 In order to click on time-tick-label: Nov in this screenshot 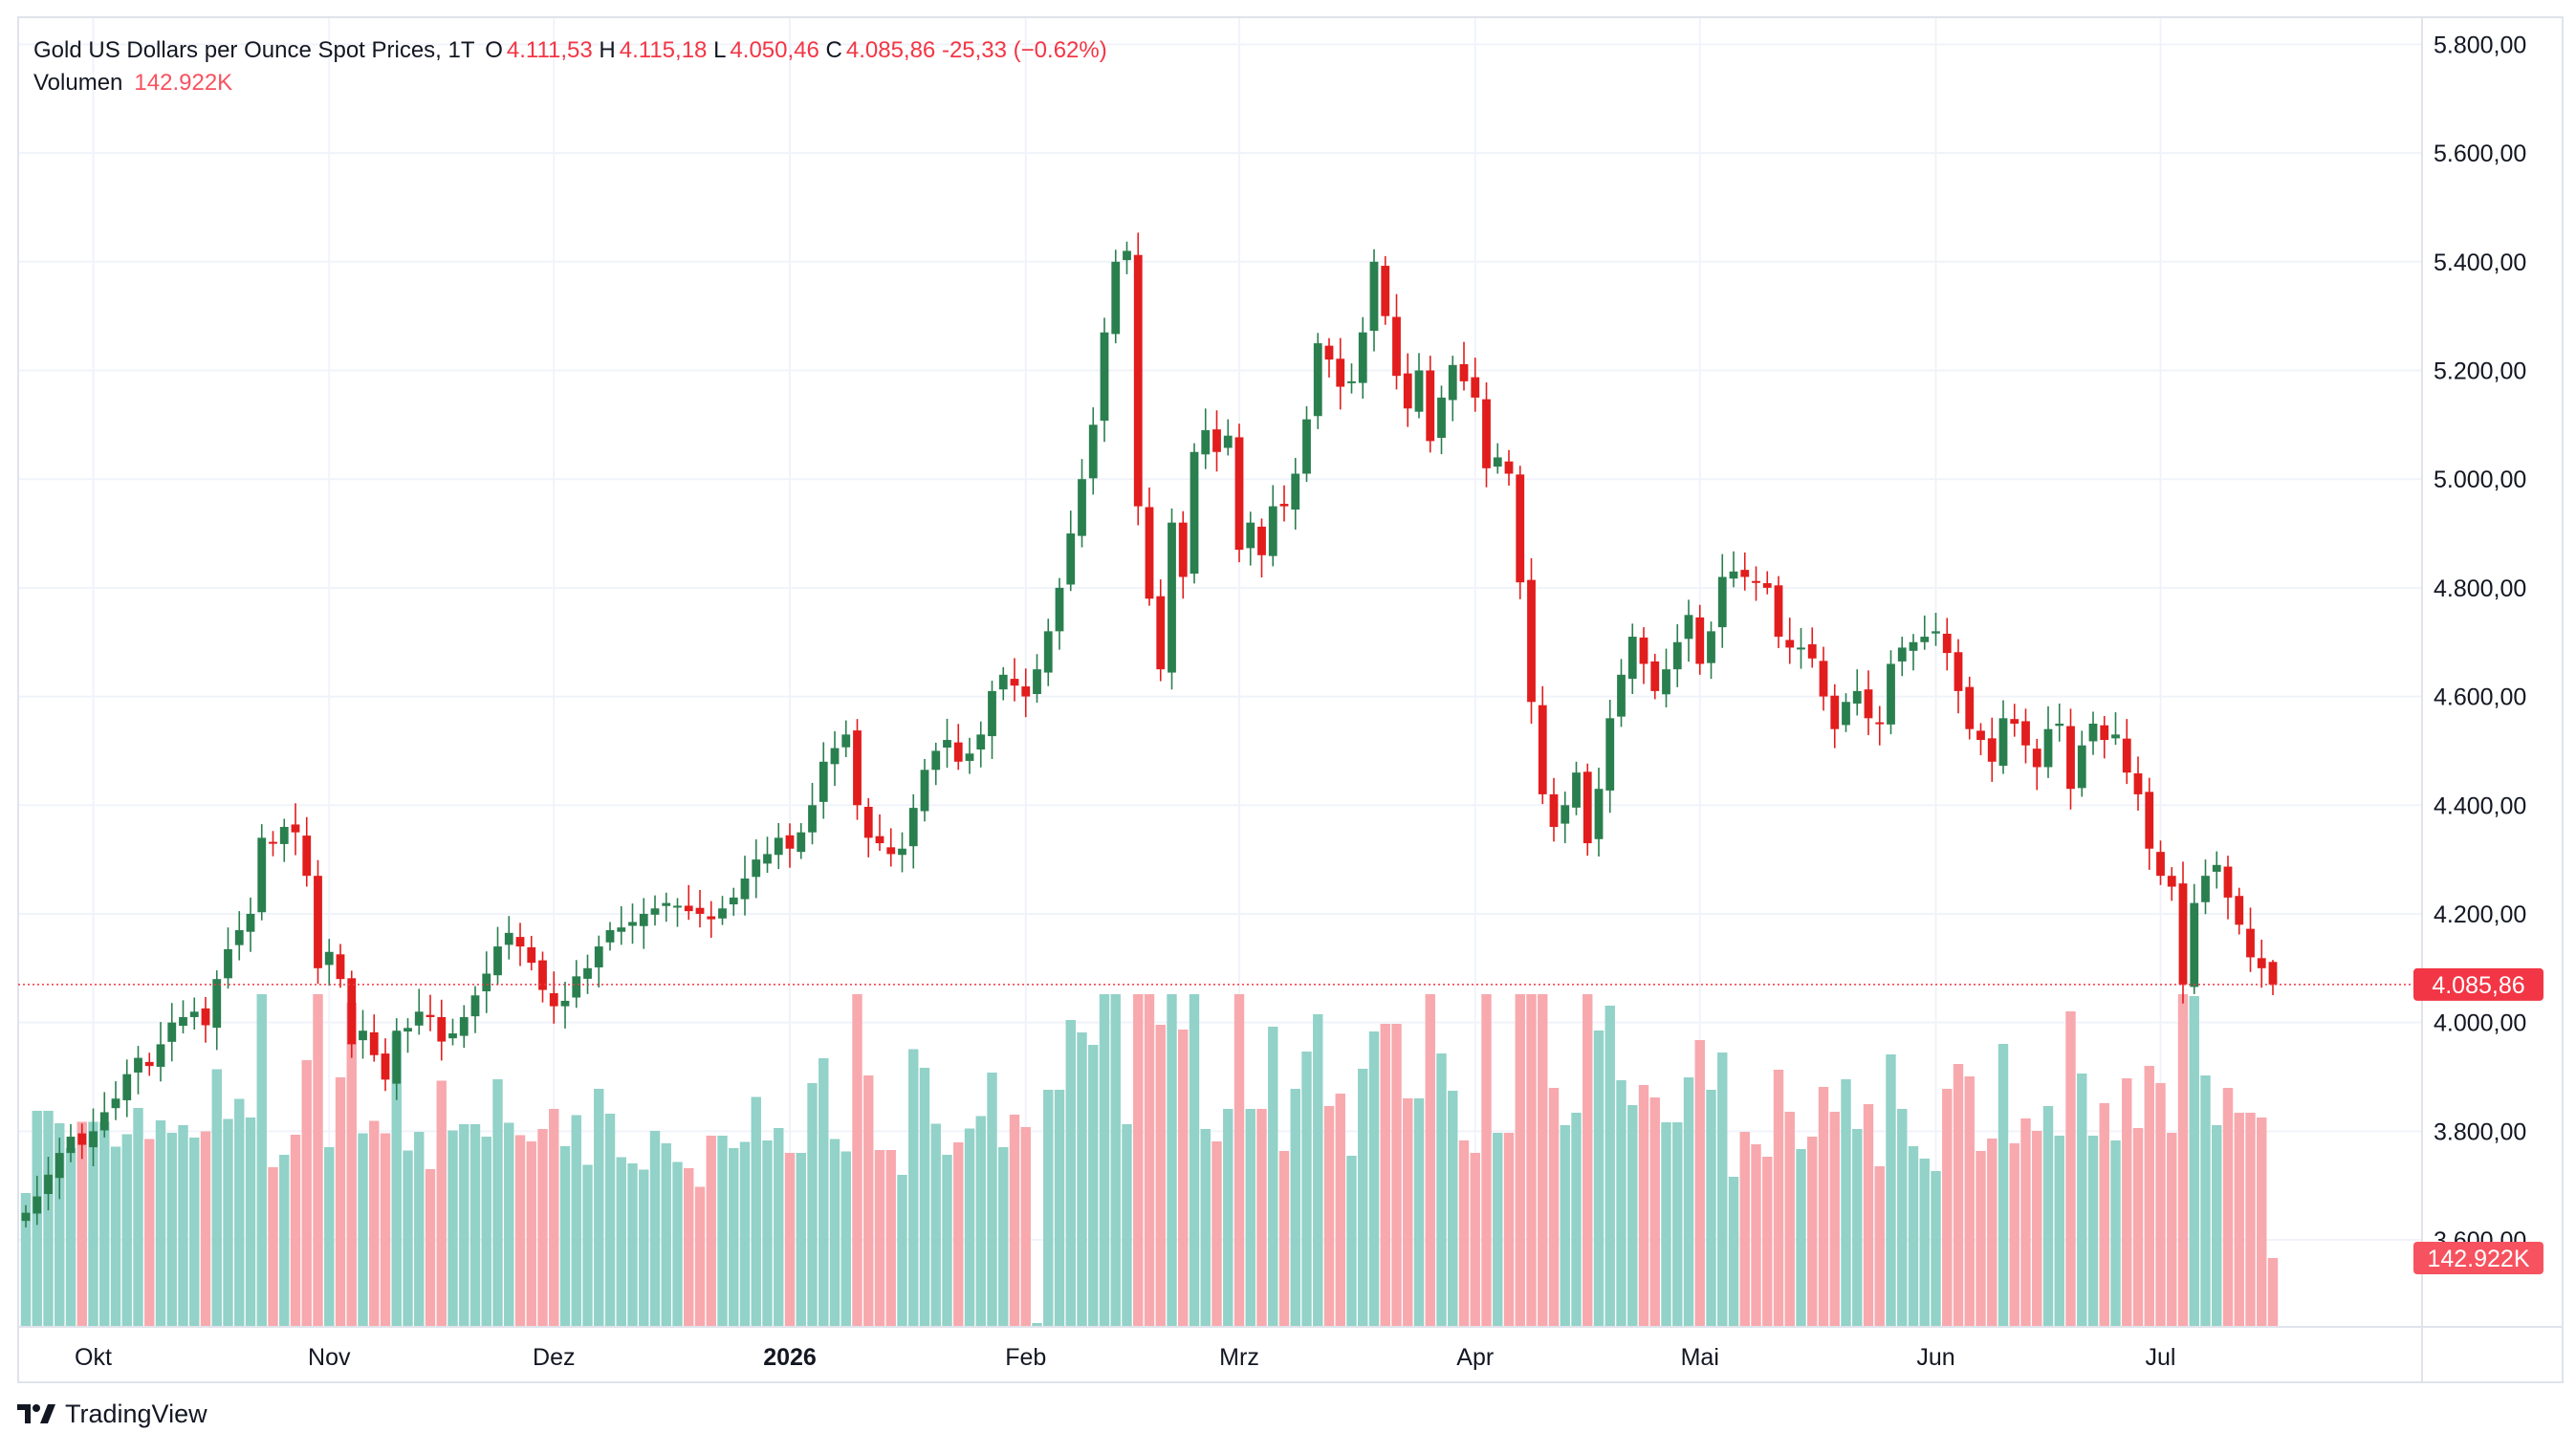, I will do `click(329, 1357)`.